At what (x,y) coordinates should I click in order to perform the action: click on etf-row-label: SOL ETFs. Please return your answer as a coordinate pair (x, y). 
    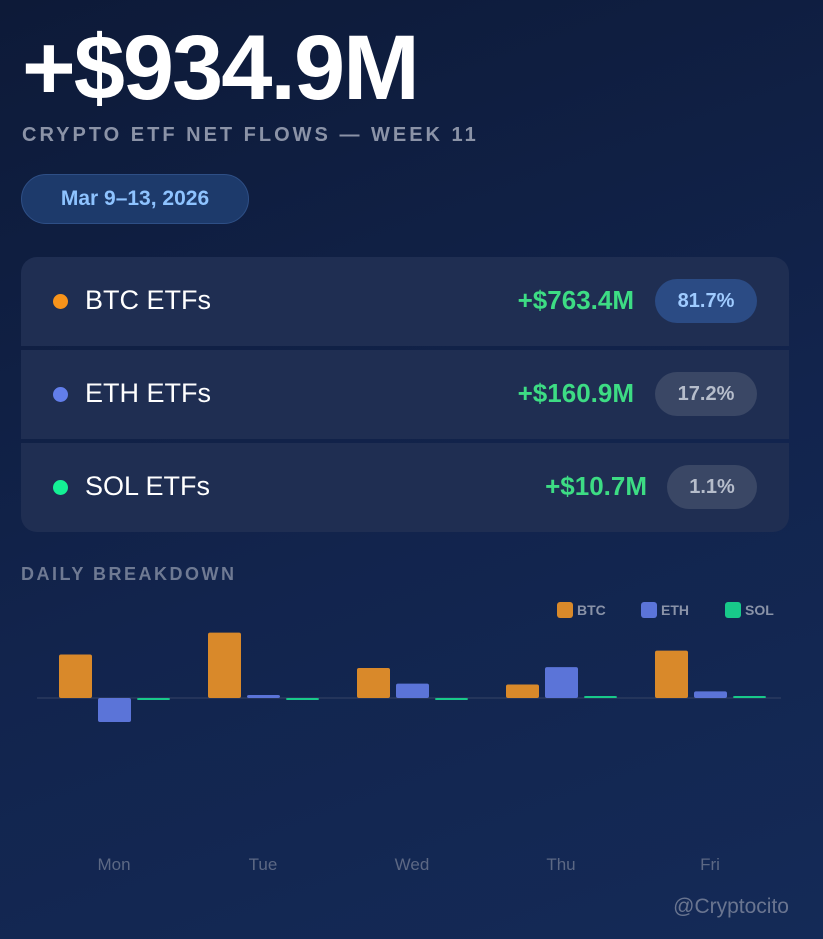
    Looking at the image, I should click on (148, 486).